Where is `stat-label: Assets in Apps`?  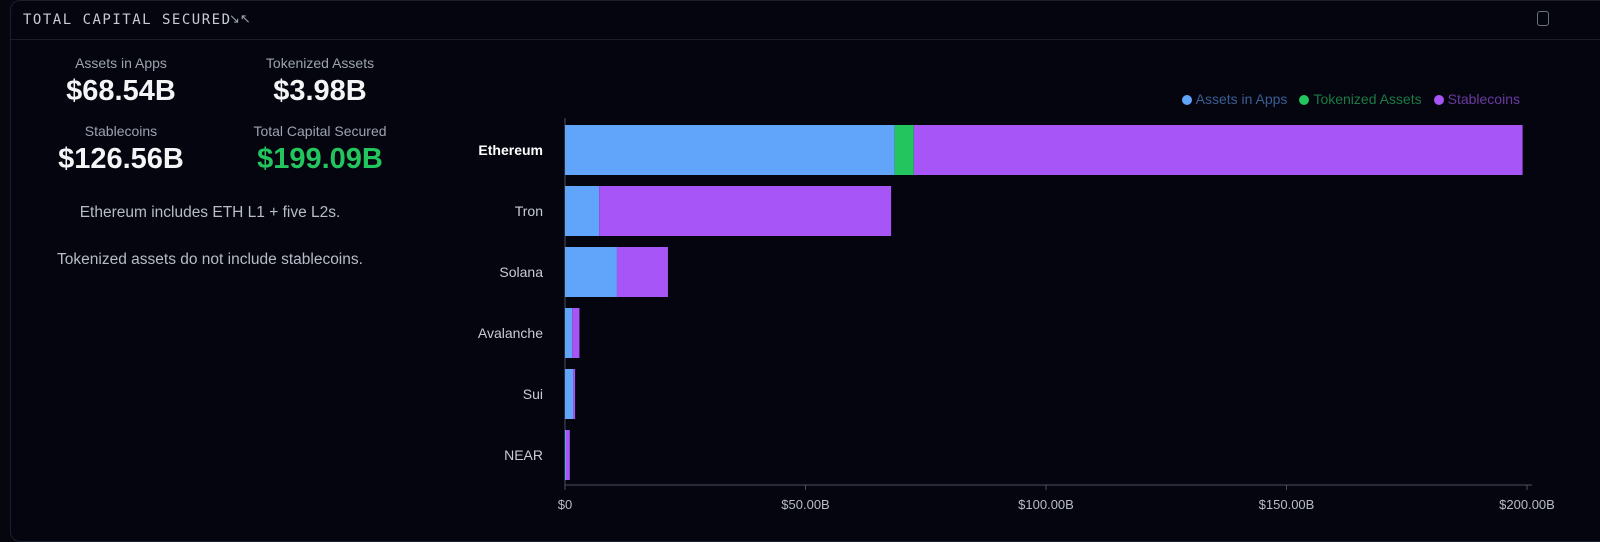
stat-label: Assets in Apps is located at coordinates (121, 63).